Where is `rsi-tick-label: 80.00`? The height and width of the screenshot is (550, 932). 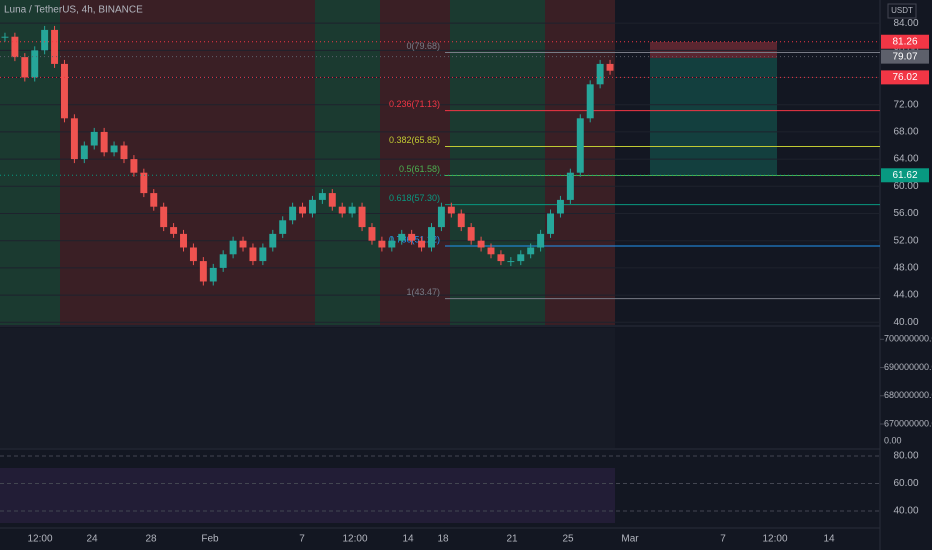
rsi-tick-label: 80.00 is located at coordinates (905, 456).